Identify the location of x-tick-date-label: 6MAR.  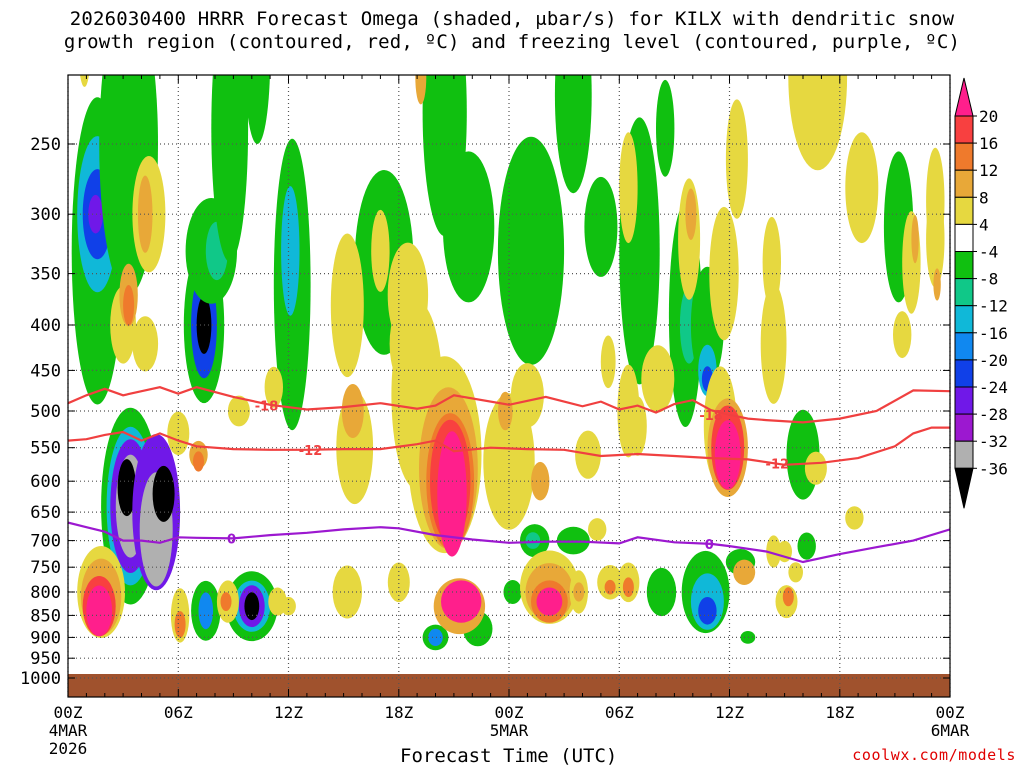
(950, 730).